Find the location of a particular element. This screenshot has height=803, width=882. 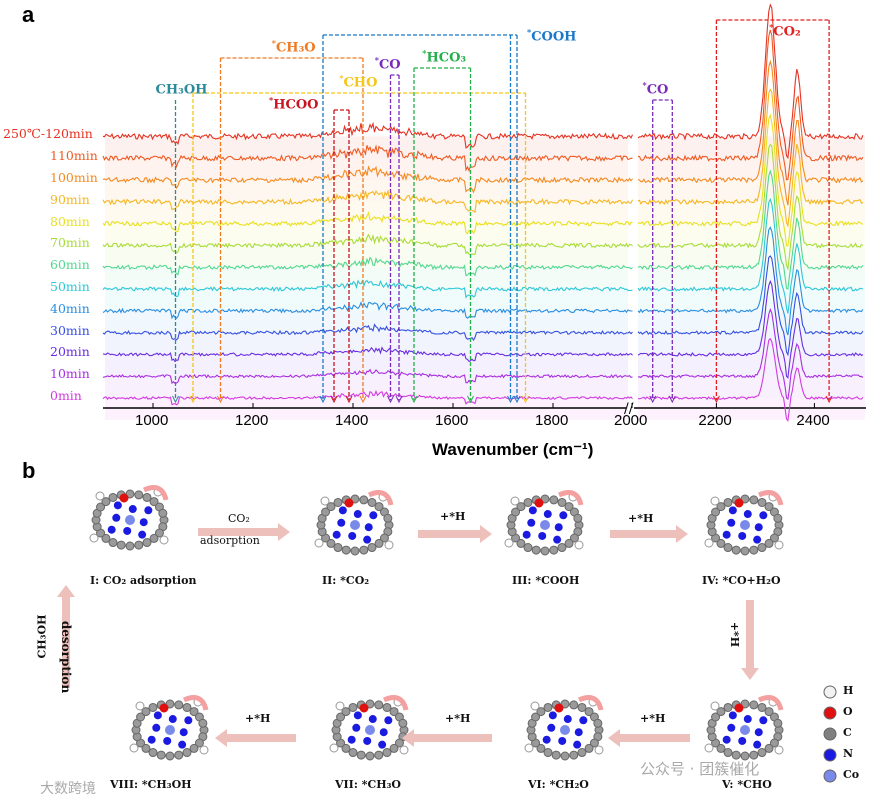

annotation-text: CH₃OH is located at coordinates (181, 90).